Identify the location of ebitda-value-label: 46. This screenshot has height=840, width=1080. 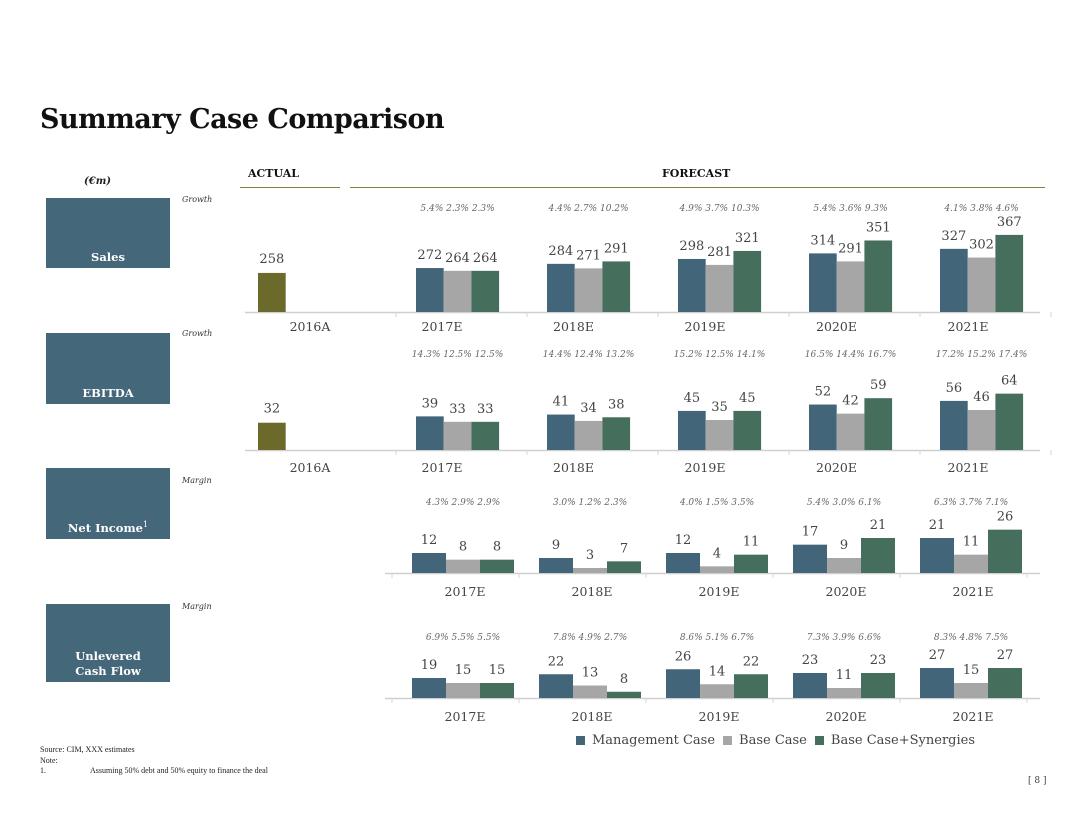
(981, 397).